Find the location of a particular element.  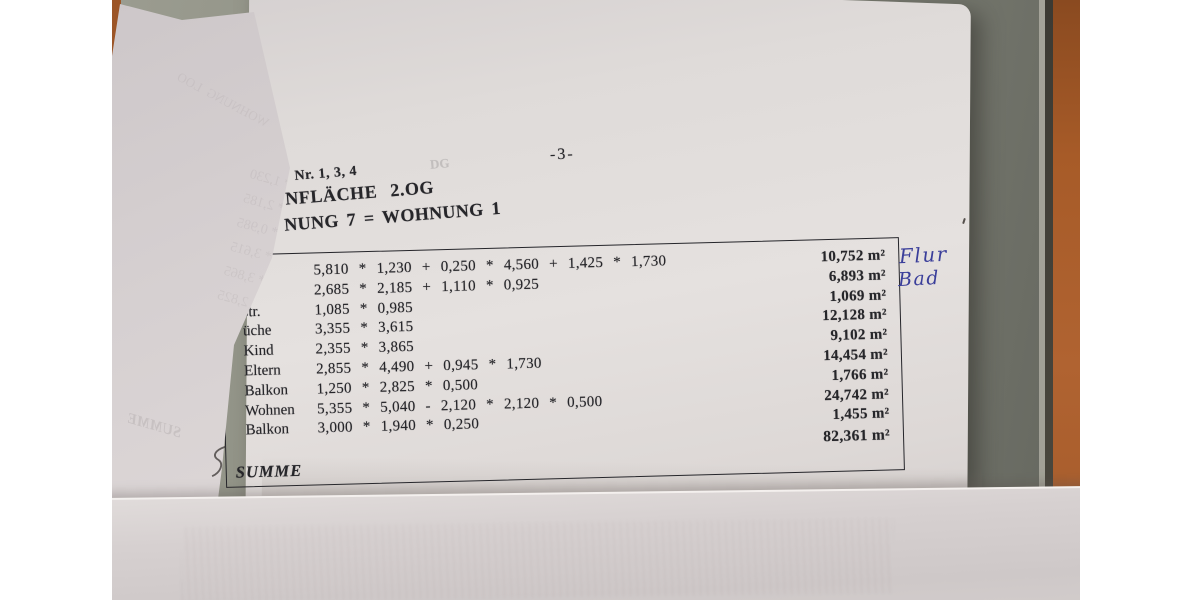

area-result: 12,128 m² is located at coordinates (854, 315).